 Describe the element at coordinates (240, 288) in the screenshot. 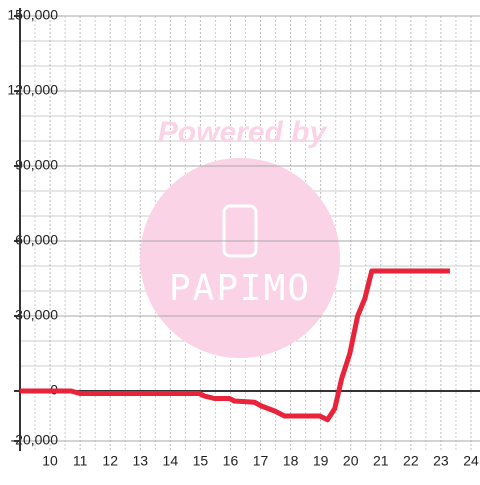

I see `watermark-text: PAPIMO` at that location.